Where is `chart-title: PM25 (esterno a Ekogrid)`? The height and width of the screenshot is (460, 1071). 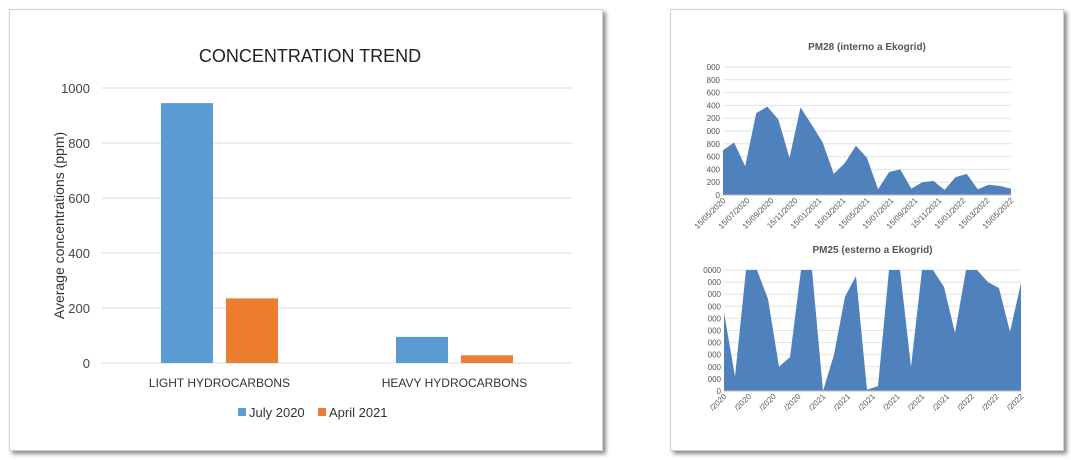
chart-title: PM25 (esterno a Ekogrid) is located at coordinates (872, 250).